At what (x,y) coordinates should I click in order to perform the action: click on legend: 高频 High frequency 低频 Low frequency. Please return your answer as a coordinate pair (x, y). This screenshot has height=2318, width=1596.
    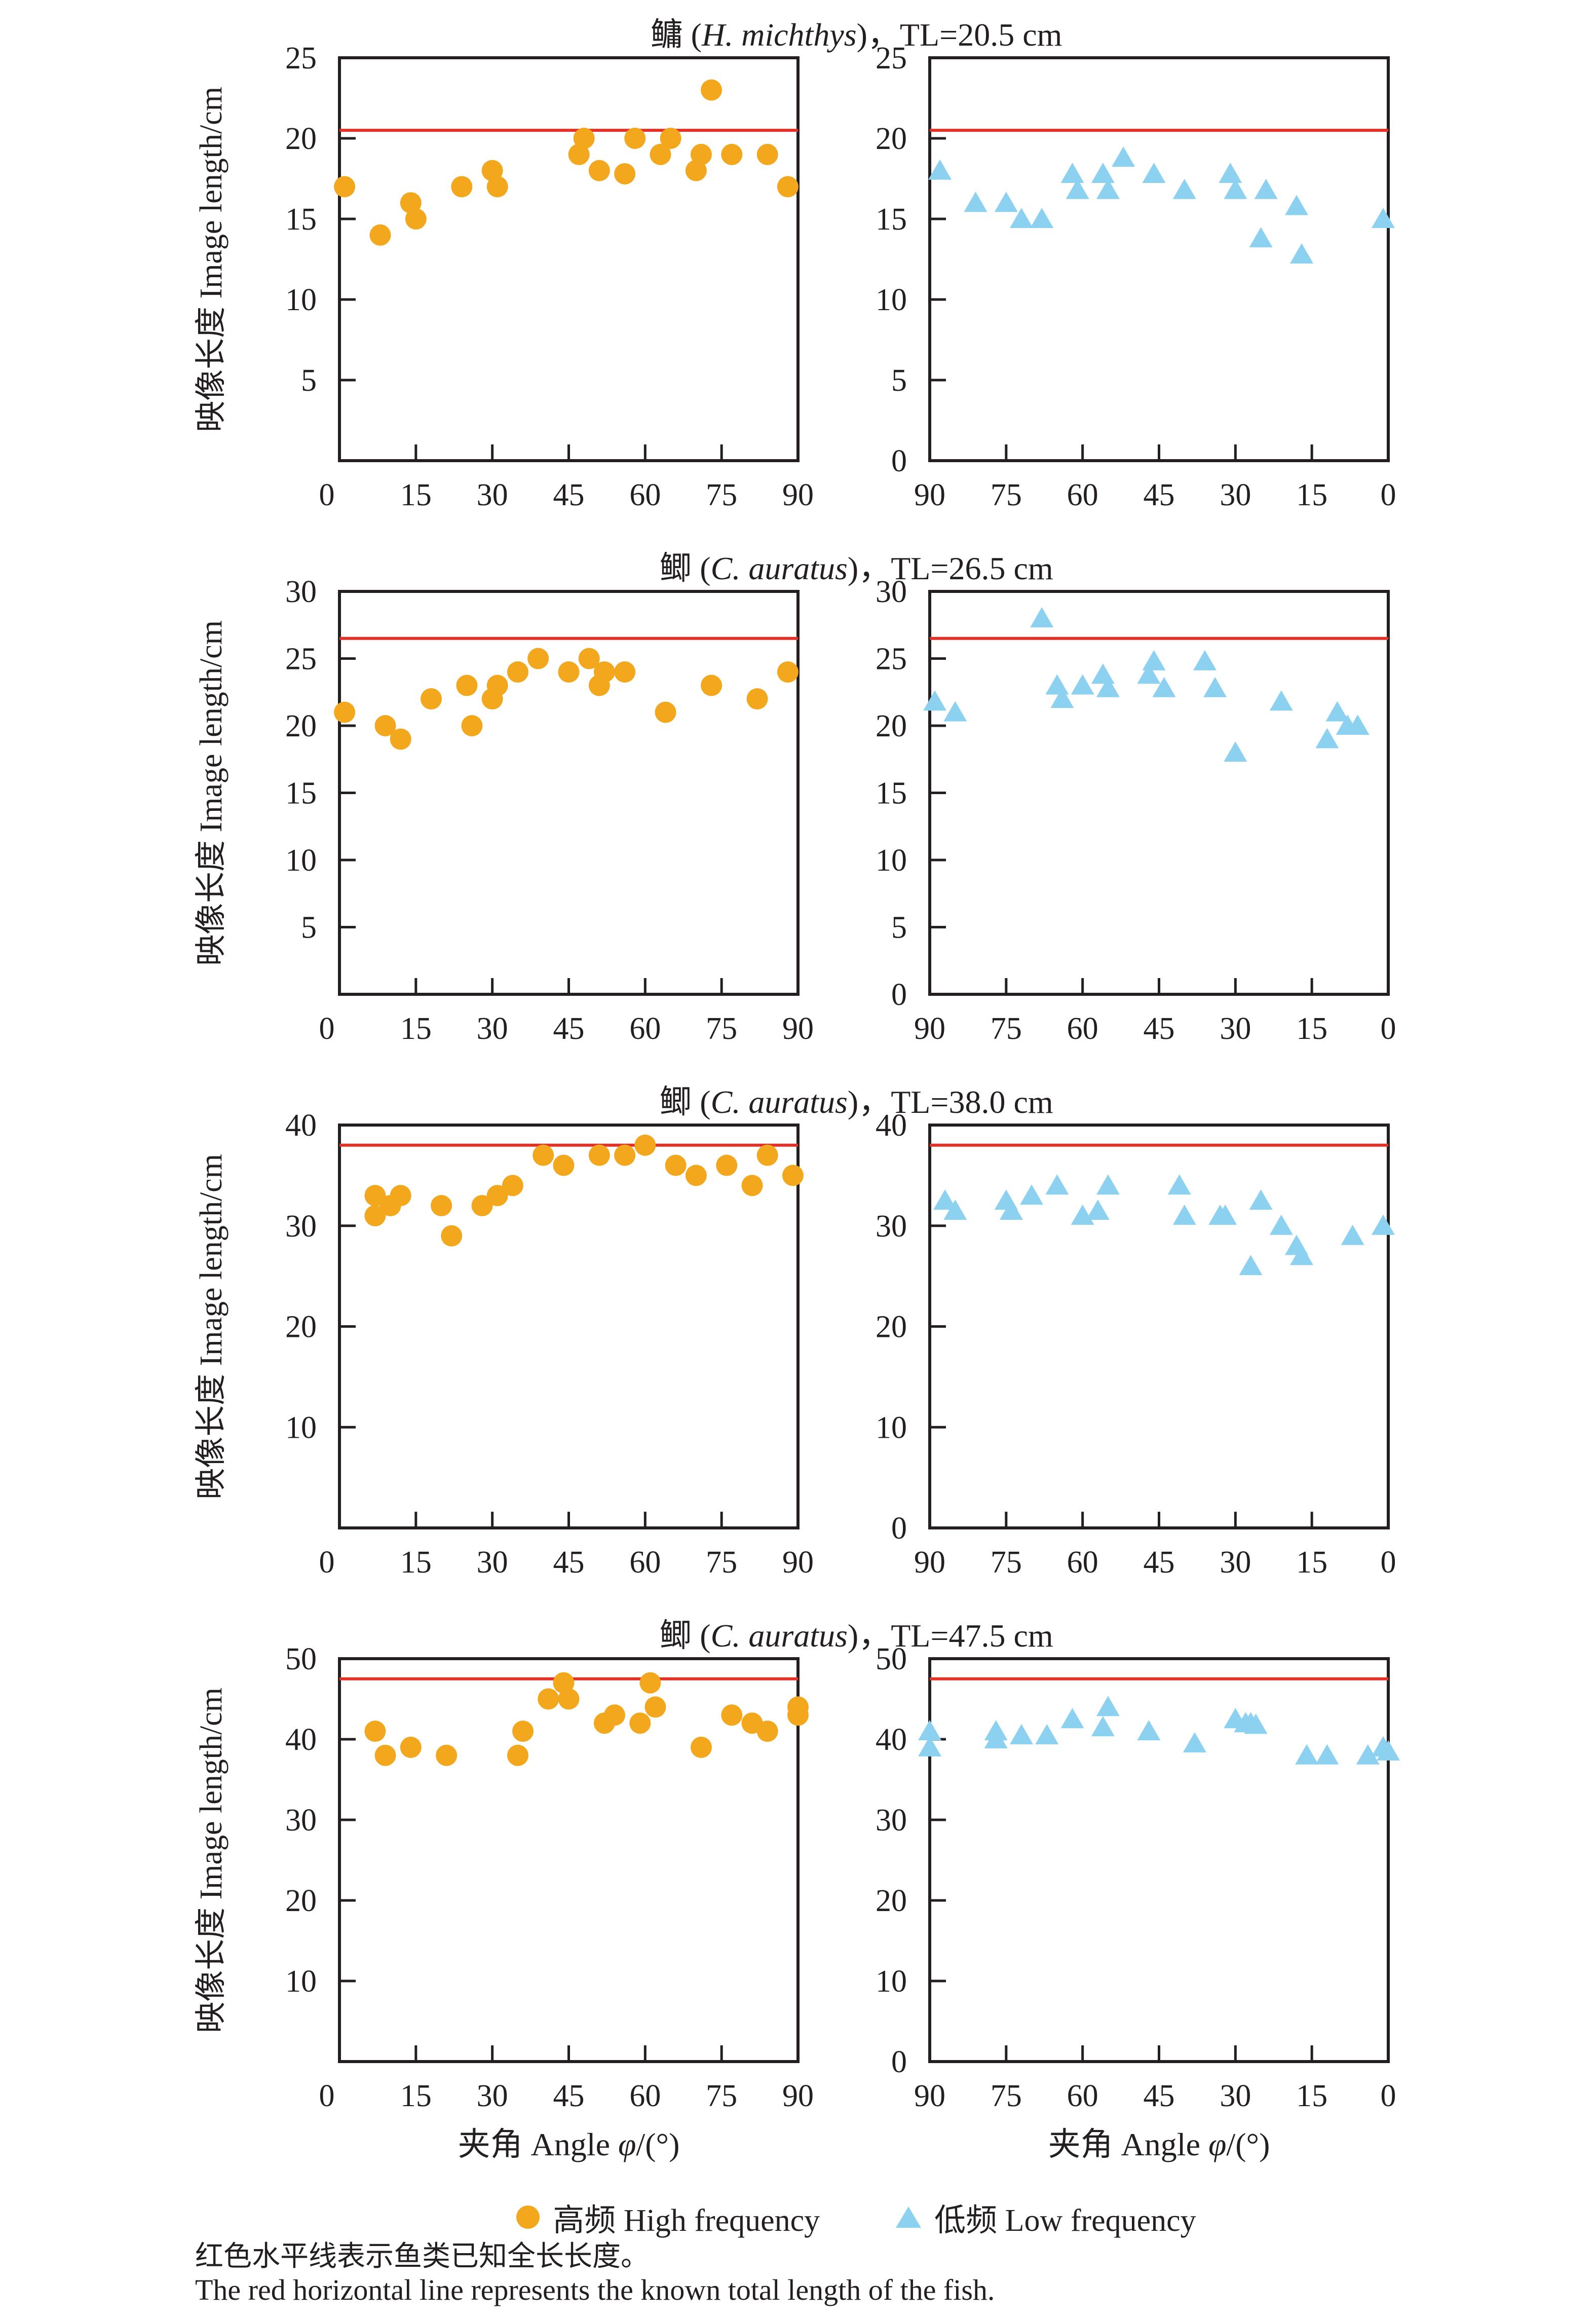
    Looking at the image, I should click on (856, 2218).